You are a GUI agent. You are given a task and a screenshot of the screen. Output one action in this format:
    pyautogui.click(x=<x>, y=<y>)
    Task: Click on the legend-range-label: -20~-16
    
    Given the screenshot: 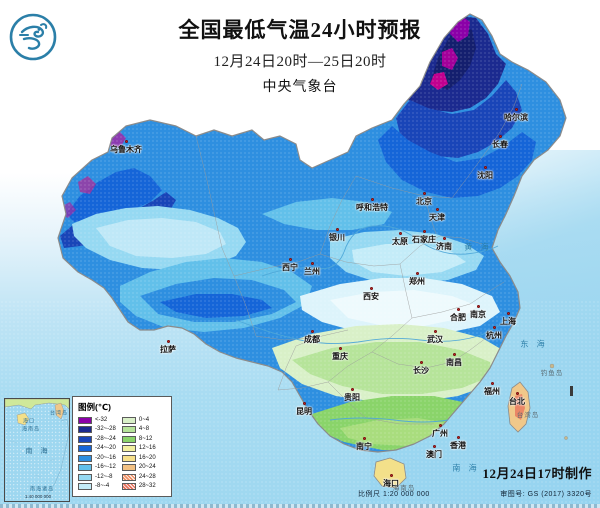 What is the action you would take?
    pyautogui.click(x=105, y=457)
    